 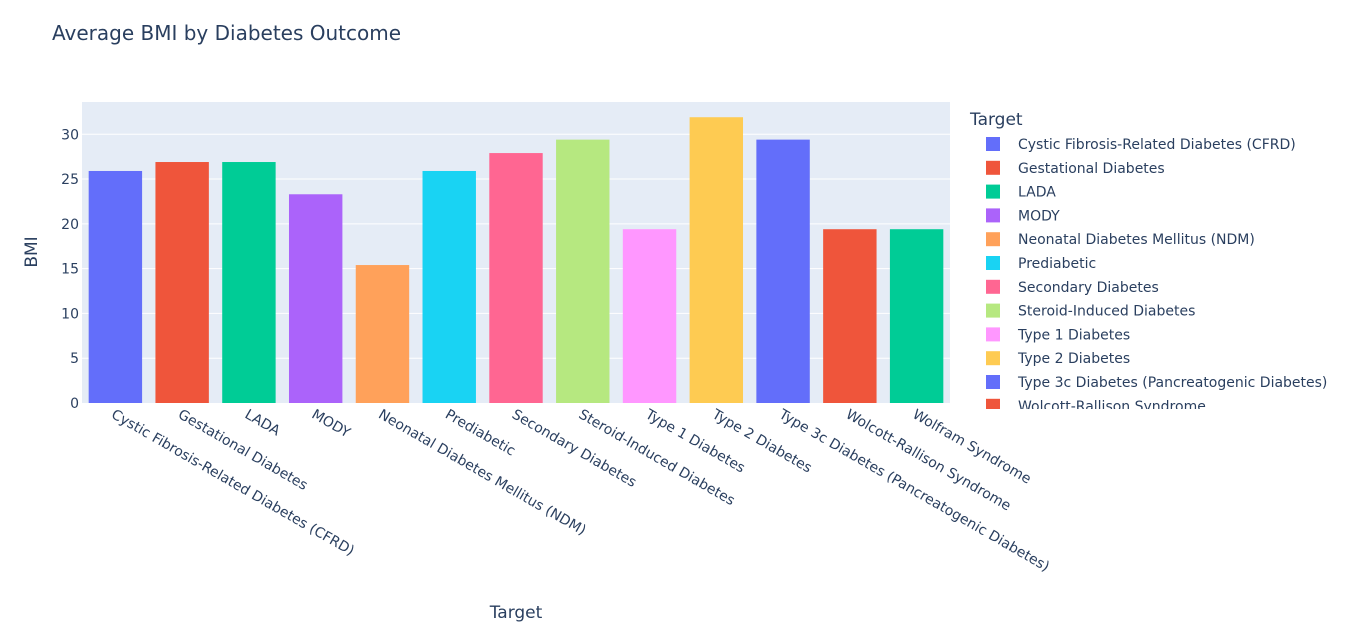 What do you see at coordinates (262, 423) in the screenshot?
I see `x-tick-label: LADA` at bounding box center [262, 423].